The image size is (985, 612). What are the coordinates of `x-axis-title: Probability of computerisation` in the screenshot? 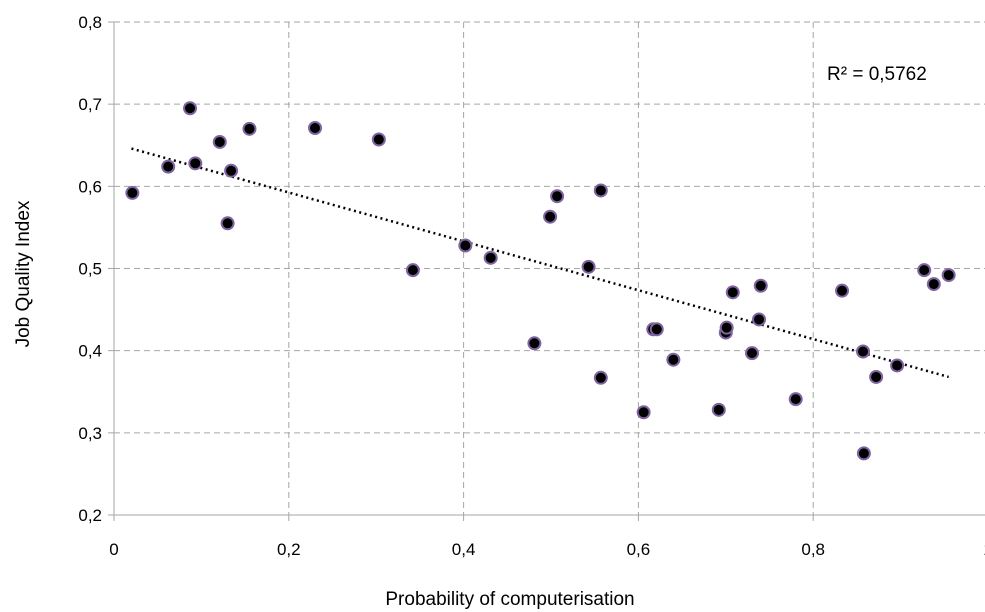 It's located at (509, 599).